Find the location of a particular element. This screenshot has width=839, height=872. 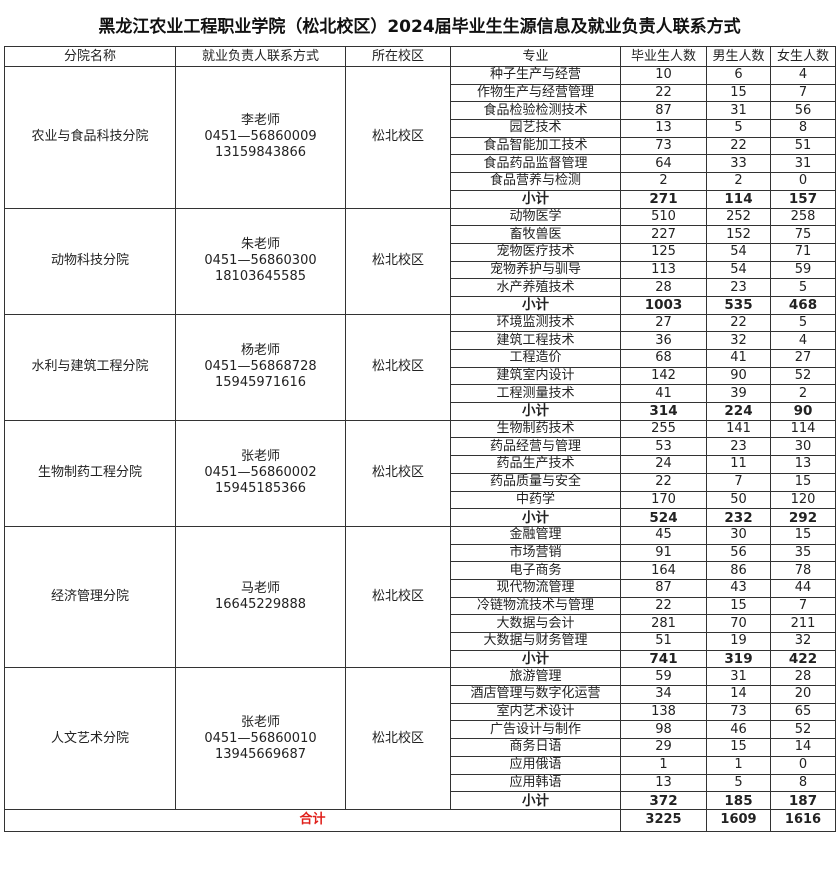

table-row: 现代物流管理 87 43 44 is located at coordinates (420, 588).